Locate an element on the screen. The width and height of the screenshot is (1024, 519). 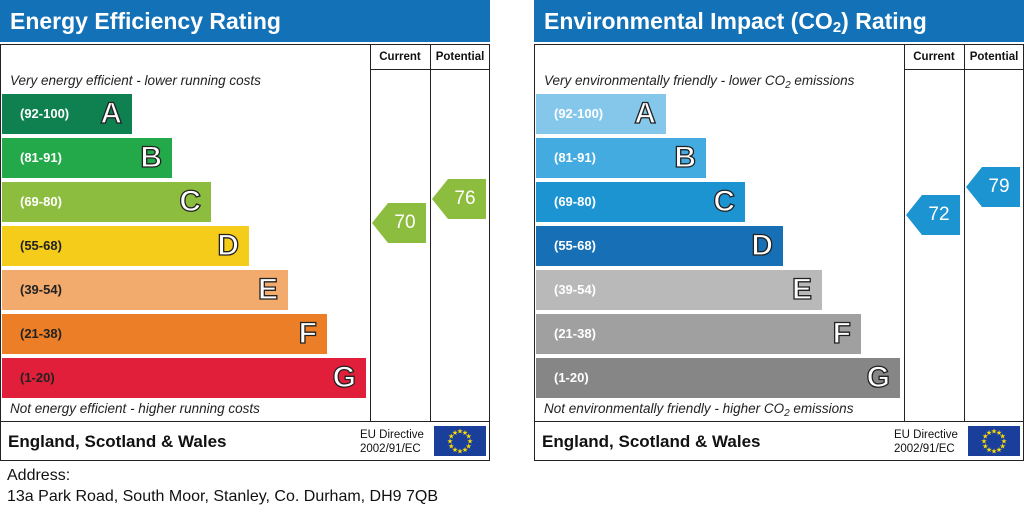
footer-divider is located at coordinates (779, 421).